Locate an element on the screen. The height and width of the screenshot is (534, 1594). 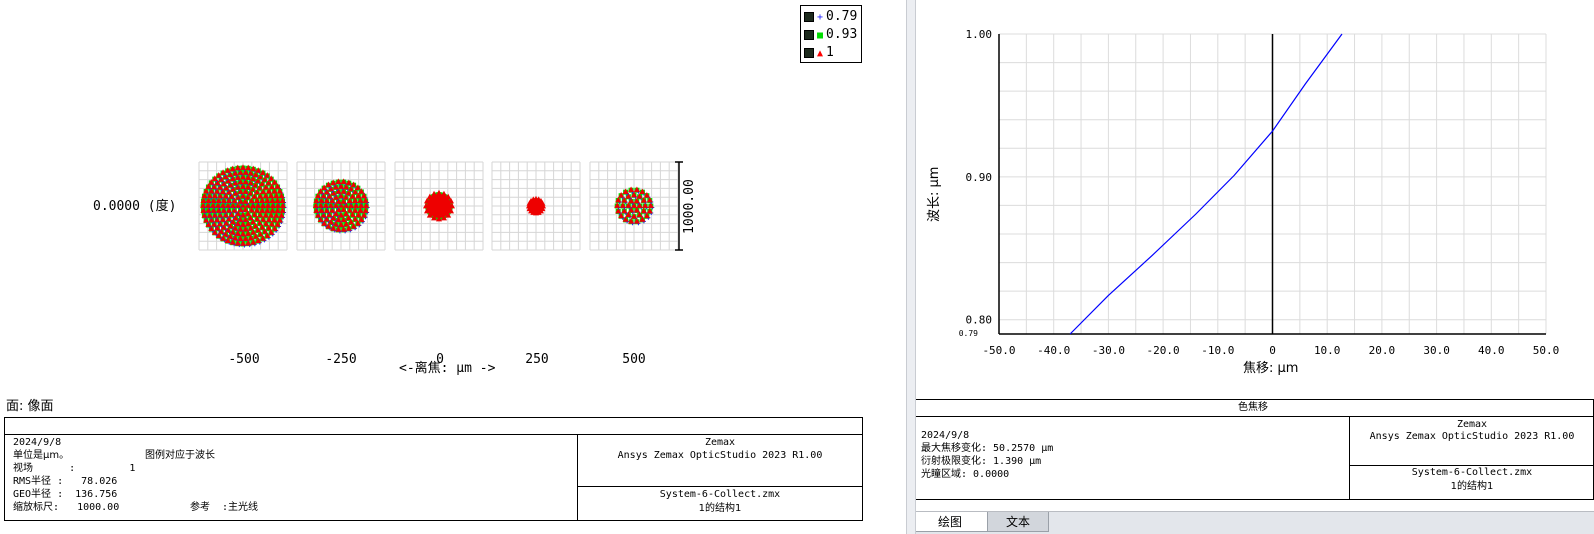
legend-row: ▲ 1 is located at coordinates (819, 53).